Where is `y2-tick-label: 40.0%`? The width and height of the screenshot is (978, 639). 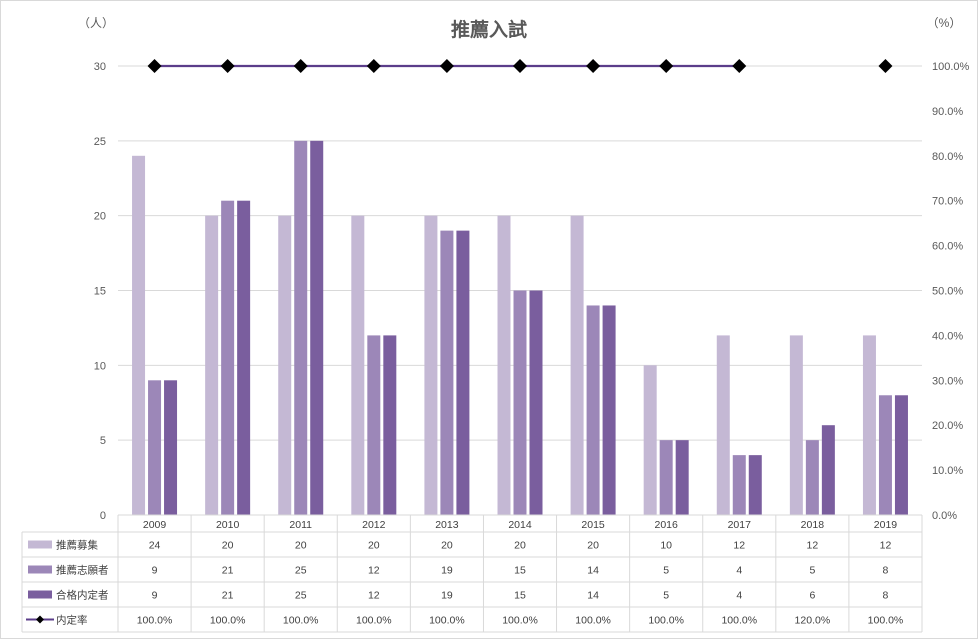 y2-tick-label: 40.0% is located at coordinates (947, 336).